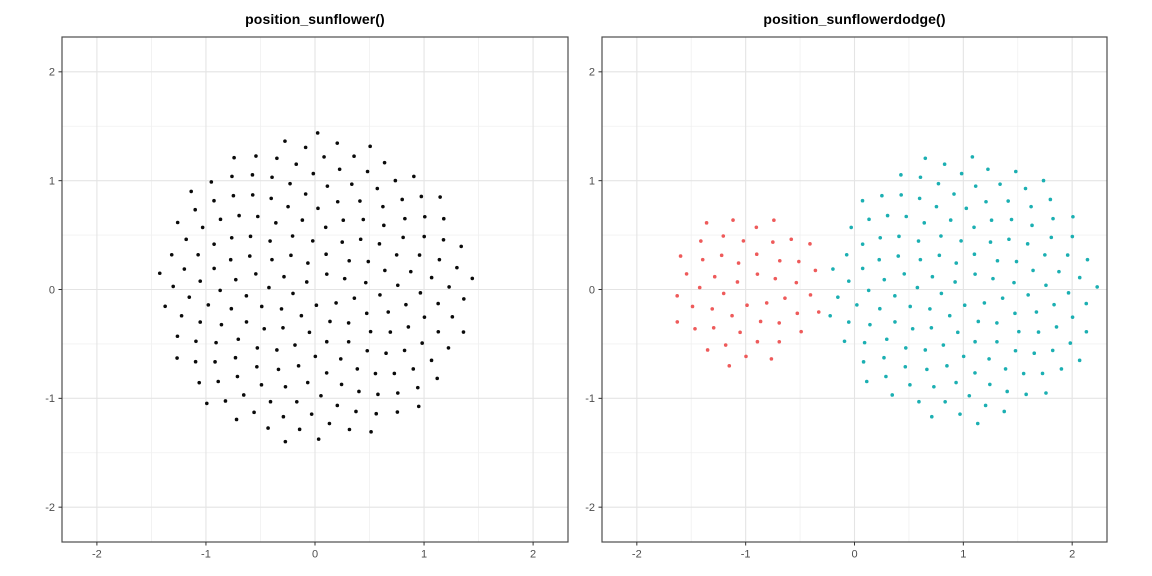  I want to click on plot-title-sunflowerdodge: position_sunflowerdodge(), so click(854, 19).